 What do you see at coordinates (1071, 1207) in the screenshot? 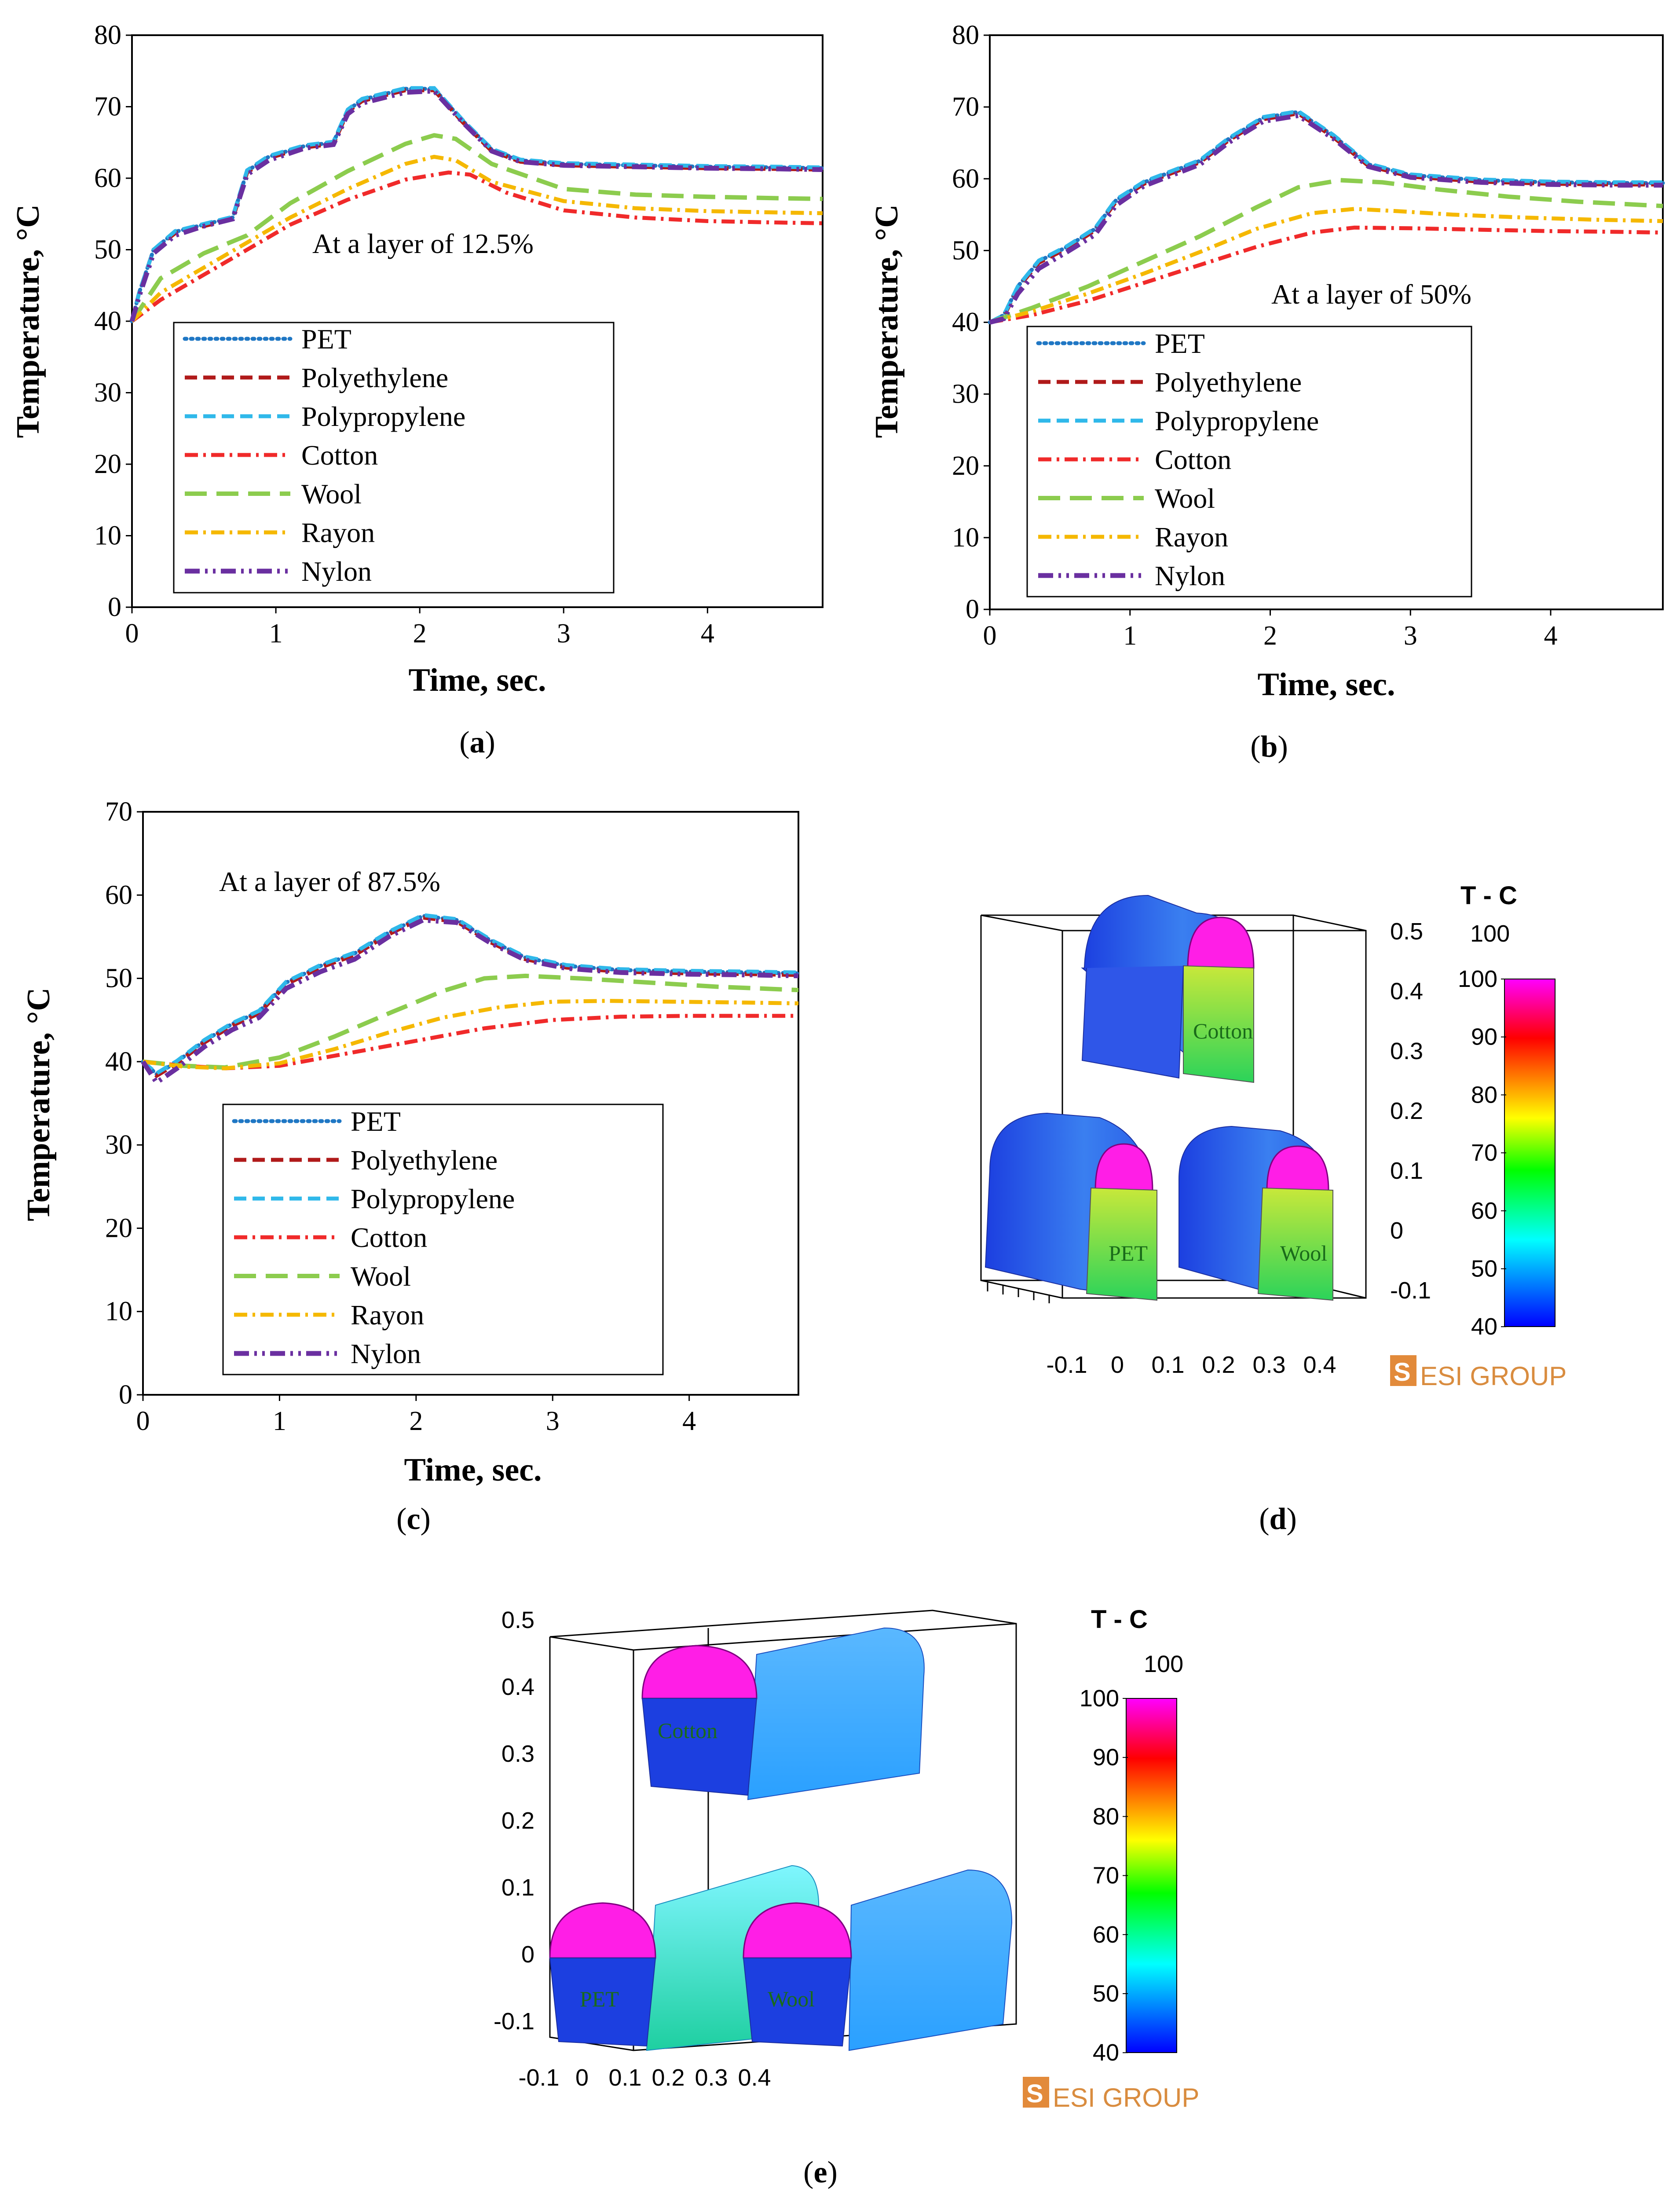
I see `shell-pet: PET` at bounding box center [1071, 1207].